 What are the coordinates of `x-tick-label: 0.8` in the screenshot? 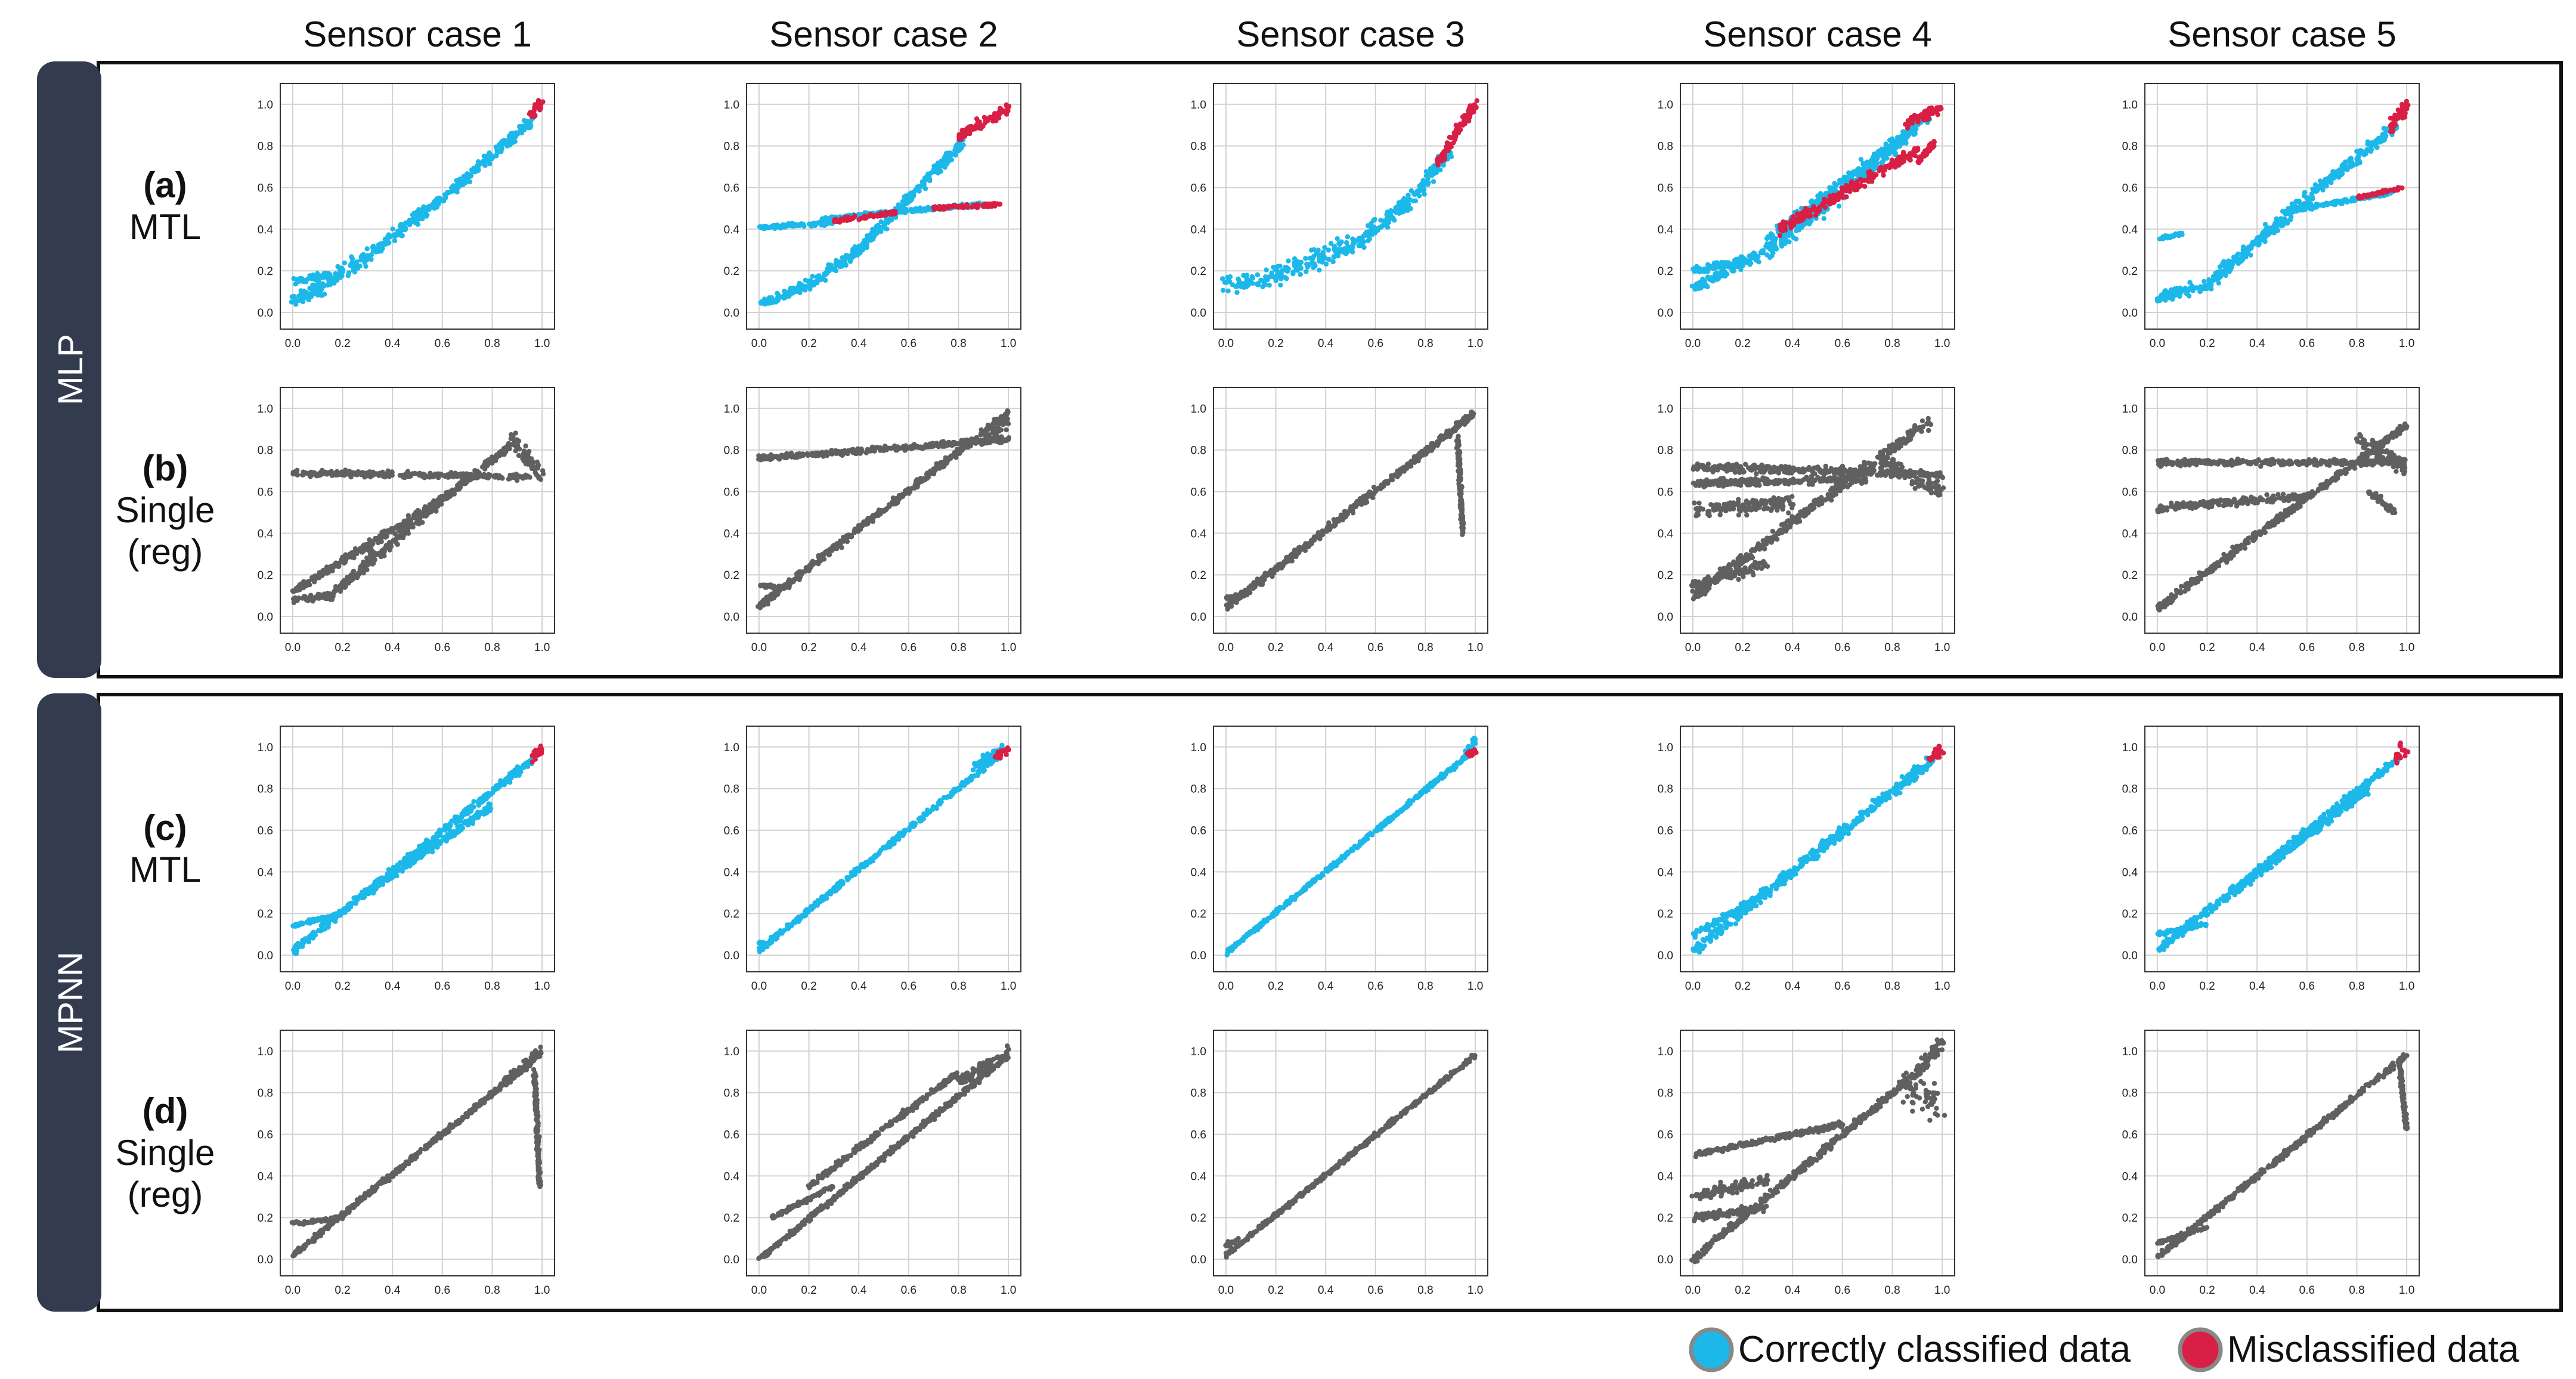 It's located at (2356, 343).